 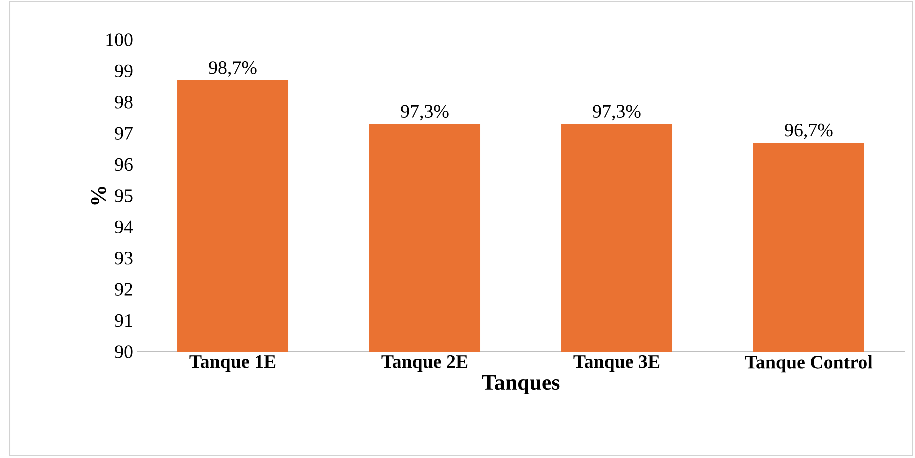 I want to click on y-tick-label: 96, so click(x=124, y=165).